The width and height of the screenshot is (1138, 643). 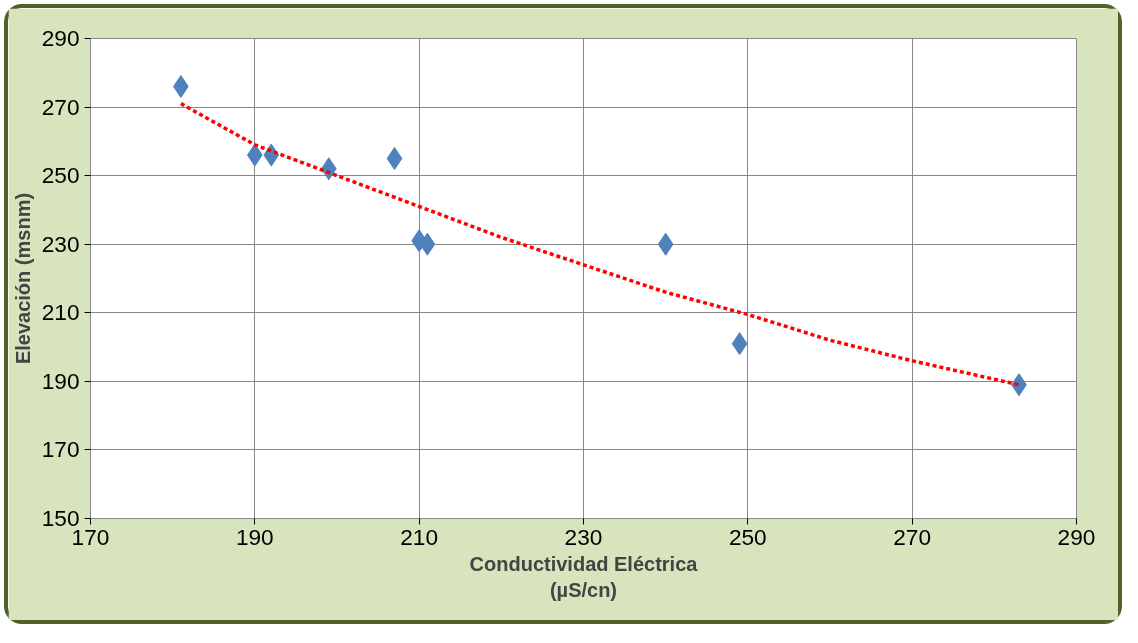 I want to click on x-tick-label: 290, so click(x=1076, y=536).